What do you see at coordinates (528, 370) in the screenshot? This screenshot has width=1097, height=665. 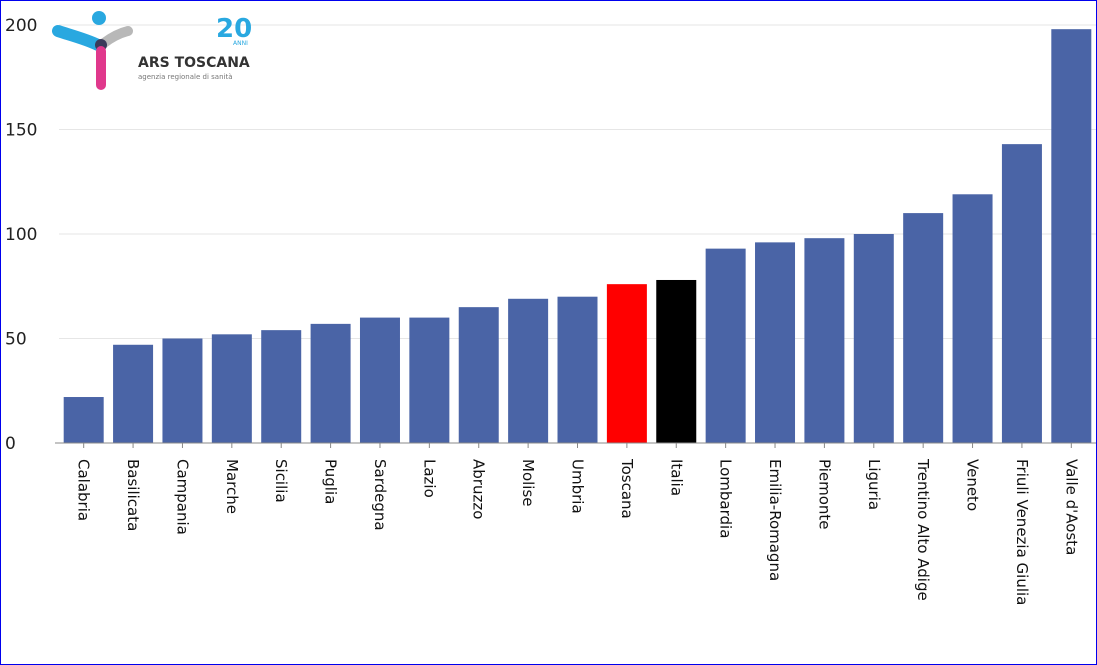 I see `bar-molise` at bounding box center [528, 370].